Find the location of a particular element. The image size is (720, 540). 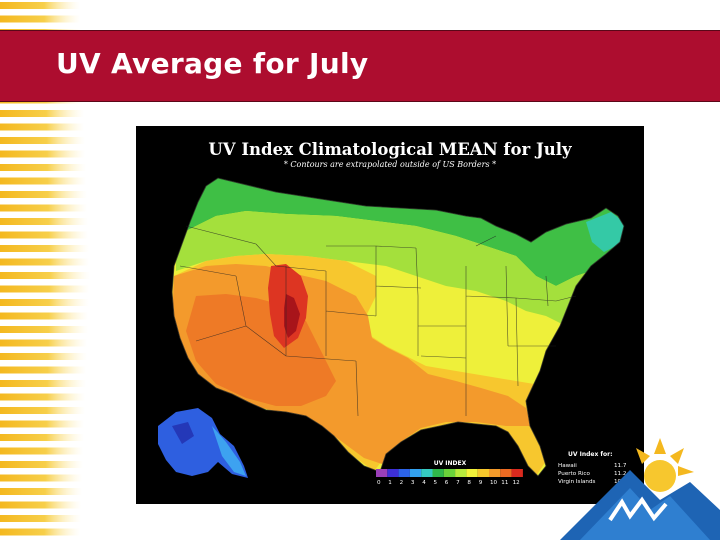

uv-legend: UV INDEX 0 1 2 3 4 5 6 7 8 9 10 11 12 is located at coordinates (449, 473).